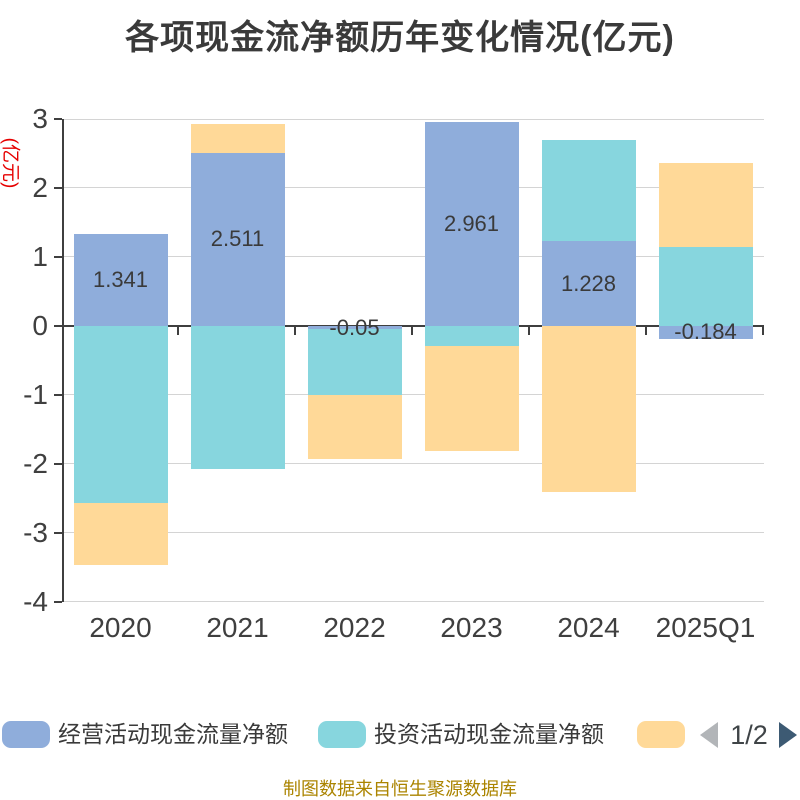 This screenshot has height=800, width=800. What do you see at coordinates (400, 789) in the screenshot?
I see `data-source-note: 制图数据来自恒生聚源数据库` at bounding box center [400, 789].